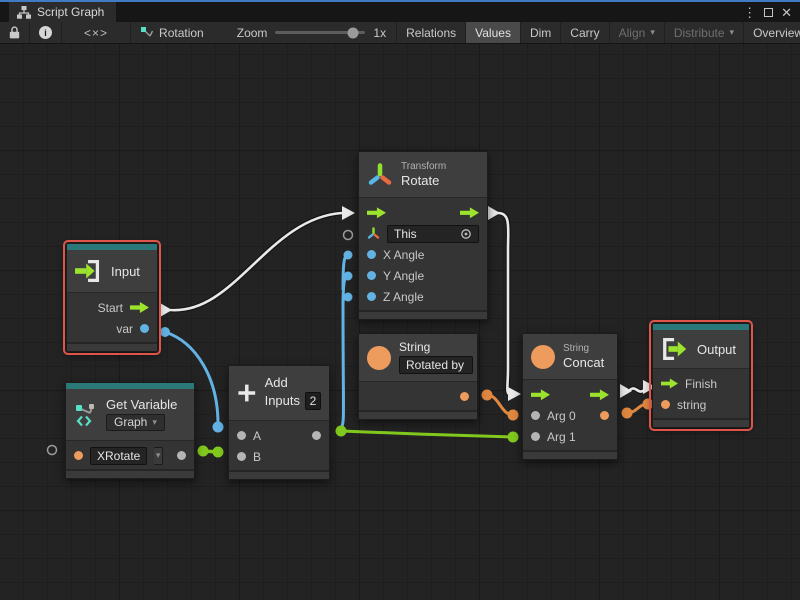  Describe the element at coordinates (604, 416) in the screenshot. I see `port-result-output` at that location.